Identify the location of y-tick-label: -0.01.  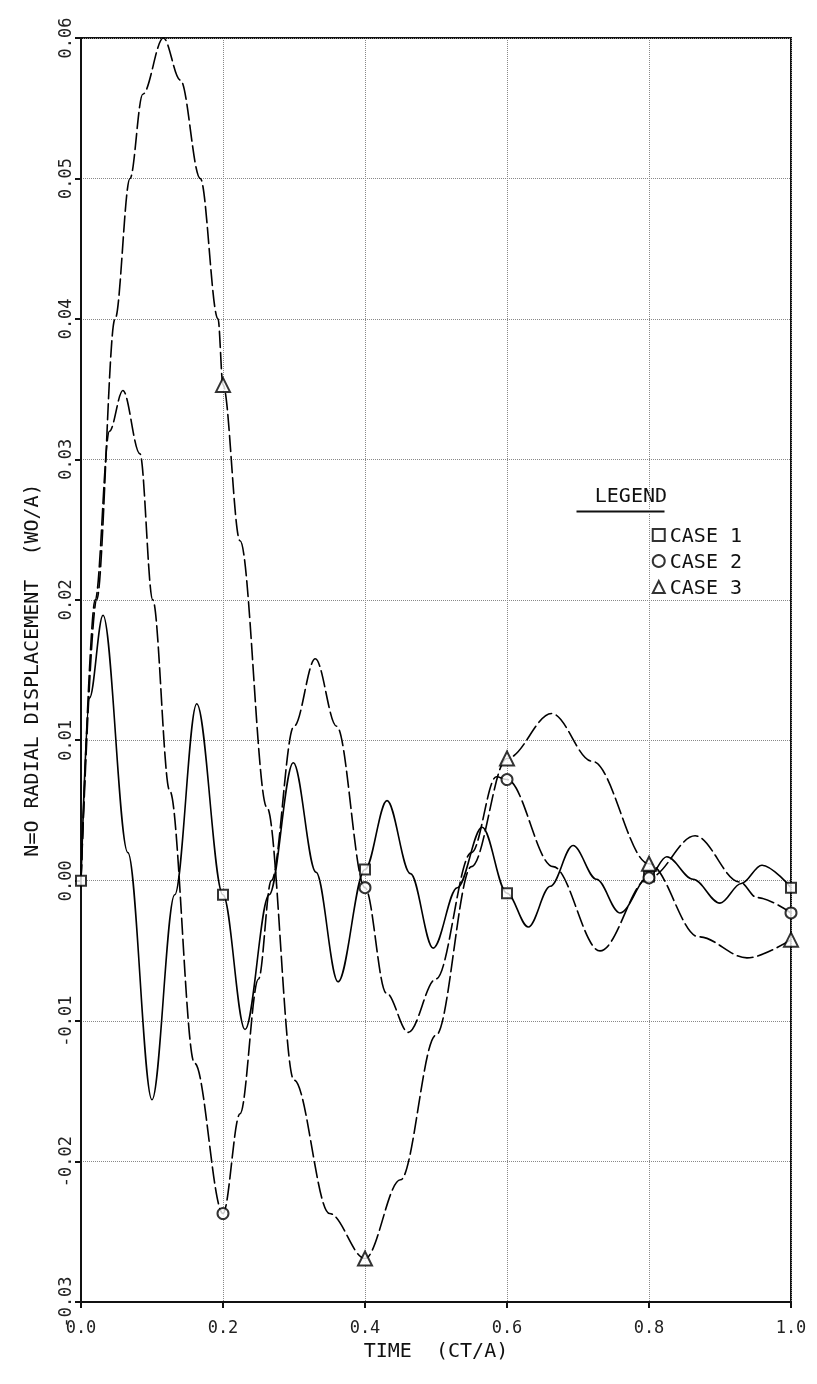
(64, 1021).